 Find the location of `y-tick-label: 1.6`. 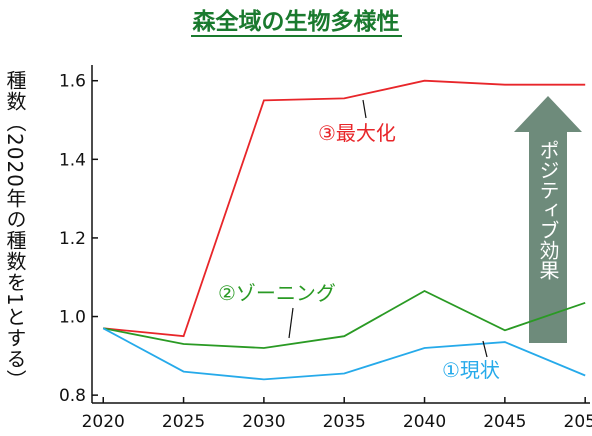

y-tick-label: 1.6 is located at coordinates (72, 82).